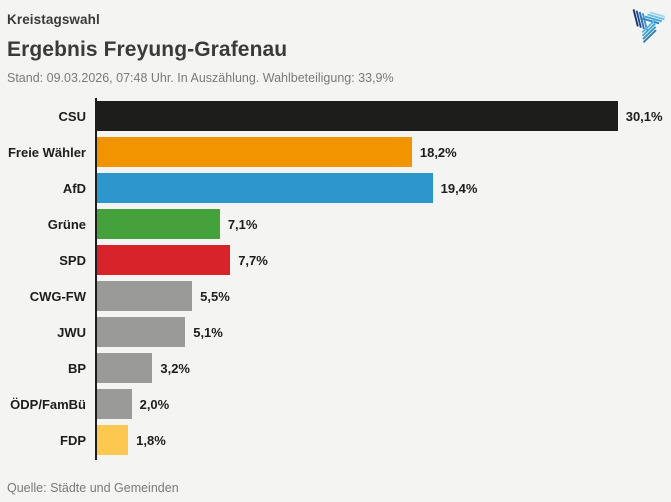 Image resolution: width=671 pixels, height=502 pixels. I want to click on value-label: 5,1%, so click(208, 332).